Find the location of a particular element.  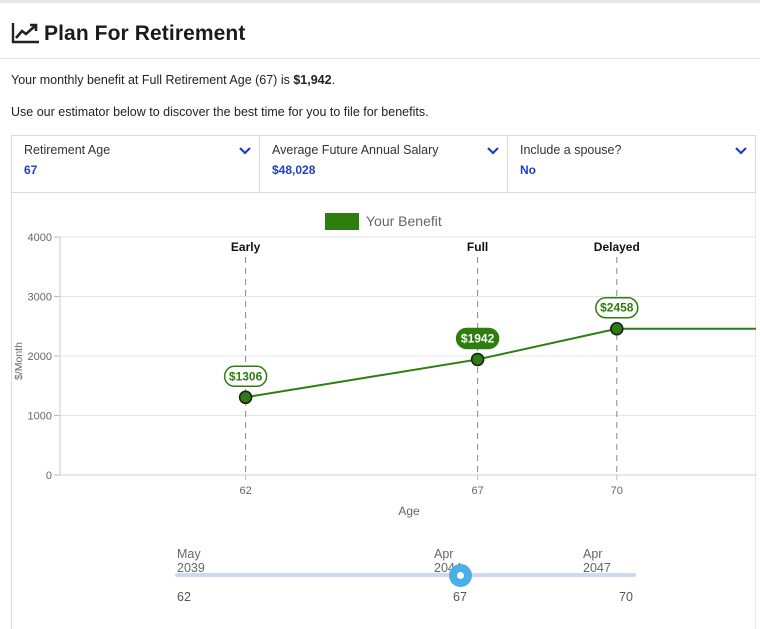

slider-age-delayed: 70 is located at coordinates (626, 597).